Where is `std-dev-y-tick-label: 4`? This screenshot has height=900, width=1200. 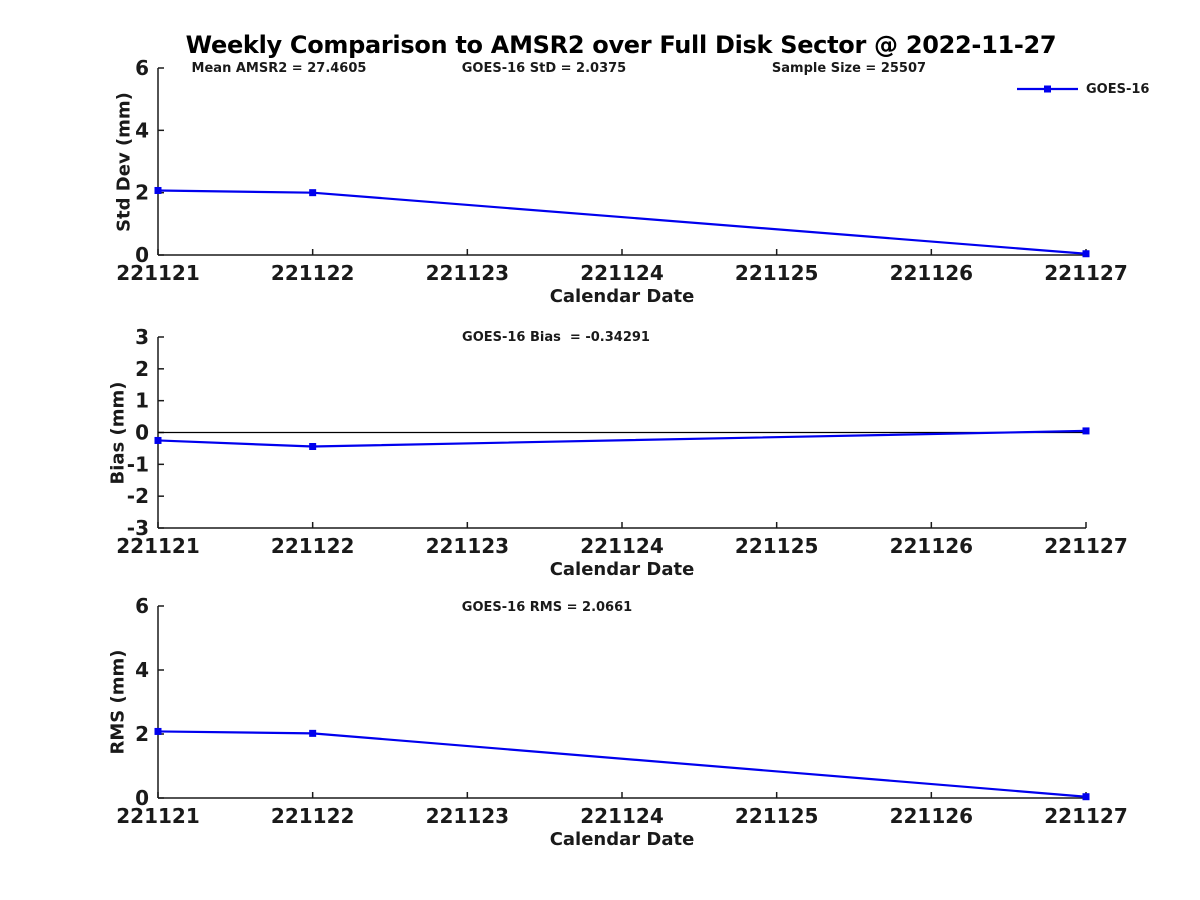 std-dev-y-tick-label: 4 is located at coordinates (142, 130).